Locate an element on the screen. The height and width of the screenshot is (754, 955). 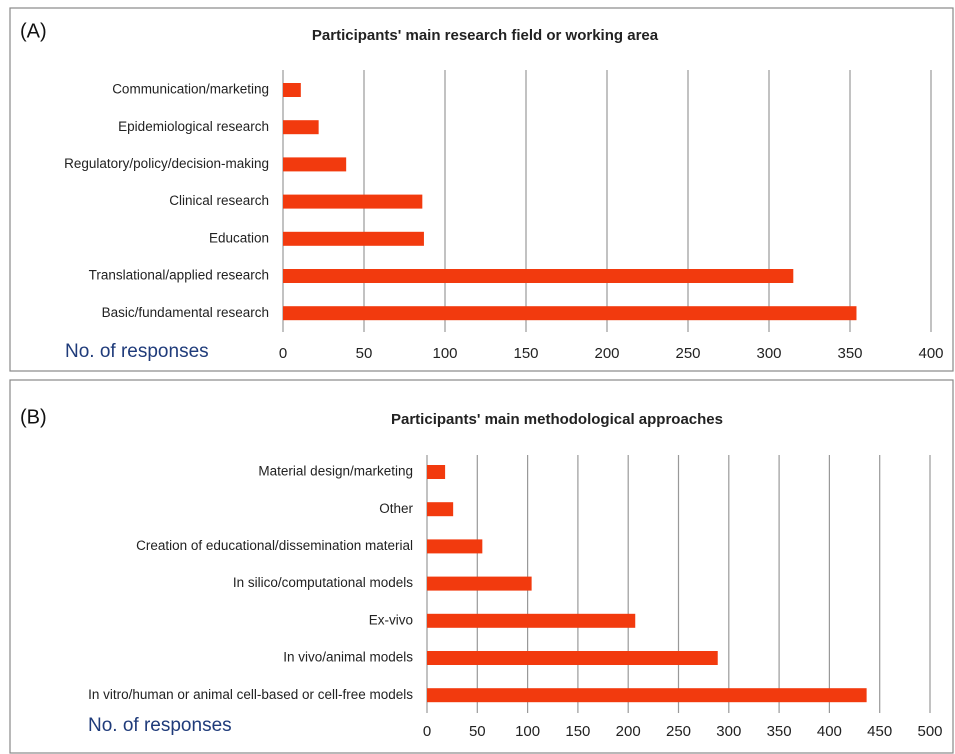
category-label: Basic/fundamental research is located at coordinates (185, 312).